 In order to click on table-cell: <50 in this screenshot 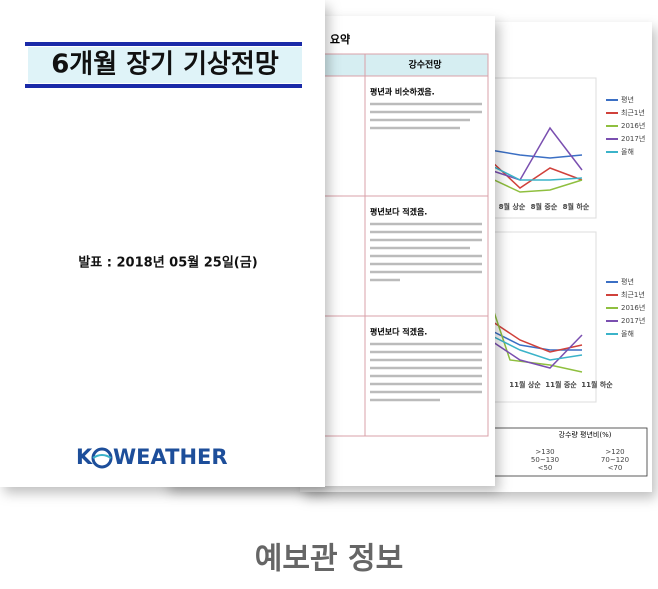, I will do `click(545, 468)`.